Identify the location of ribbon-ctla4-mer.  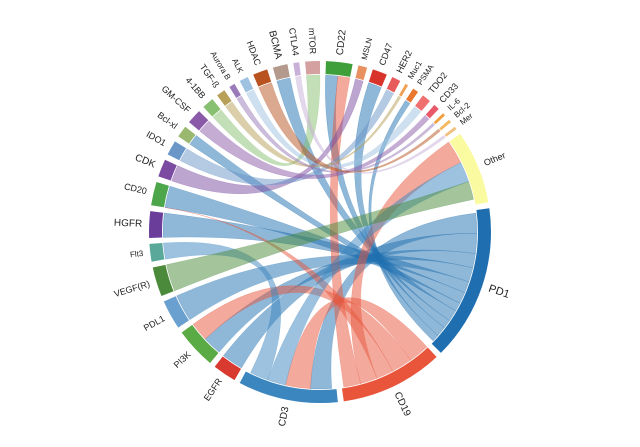
(370, 124).